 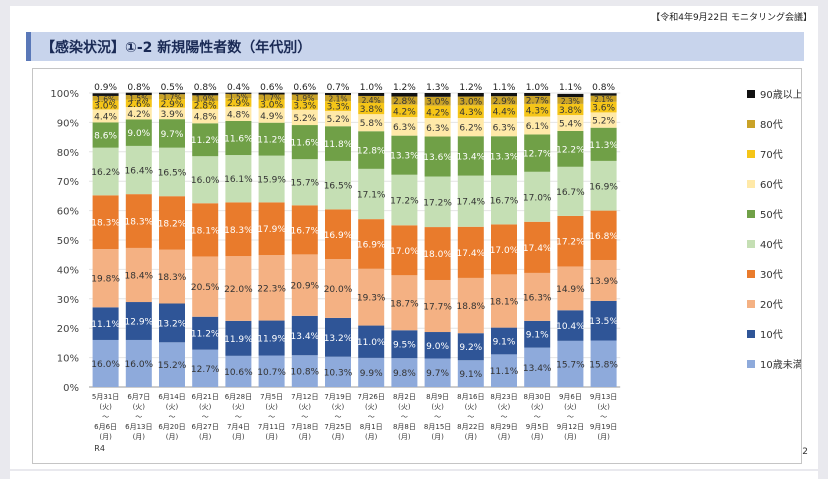 What do you see at coordinates (371, 152) in the screenshot?
I see `data-label: 12.8%` at bounding box center [371, 152].